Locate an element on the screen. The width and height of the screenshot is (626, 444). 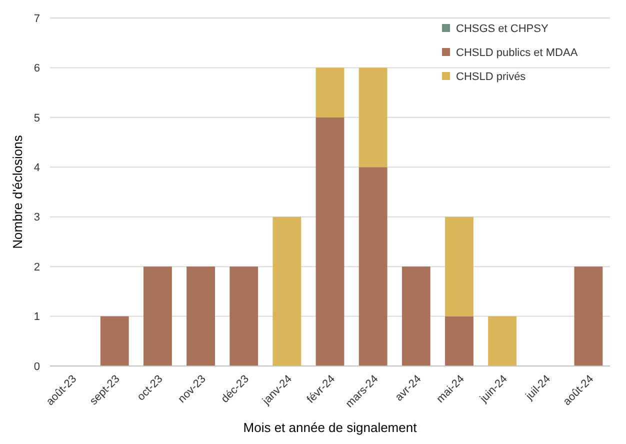
y-axis-title: Nombre d'éclosions is located at coordinates (17, 191).